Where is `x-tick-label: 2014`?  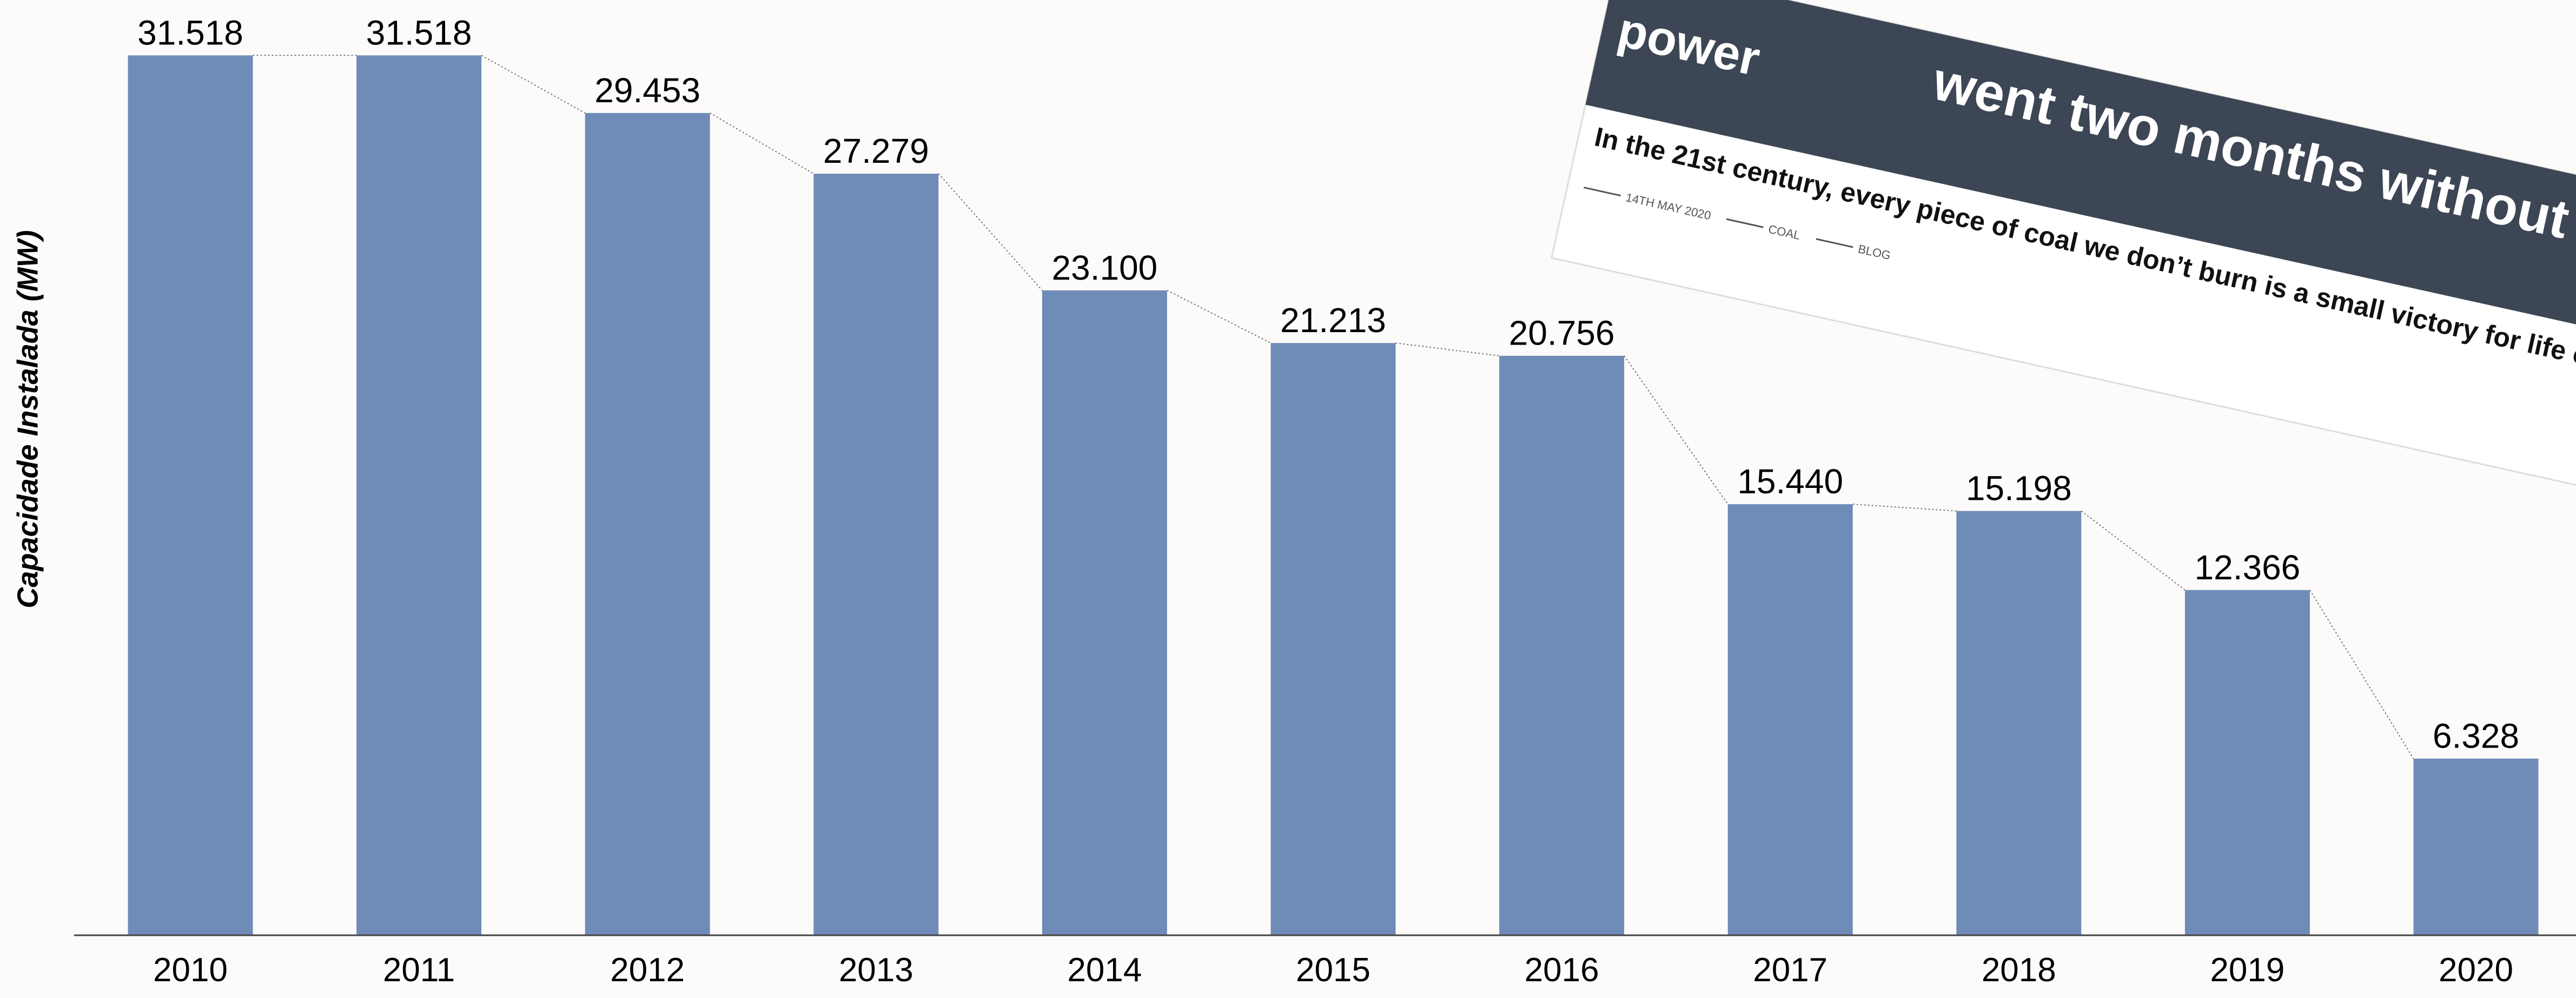
x-tick-label: 2014 is located at coordinates (1104, 970).